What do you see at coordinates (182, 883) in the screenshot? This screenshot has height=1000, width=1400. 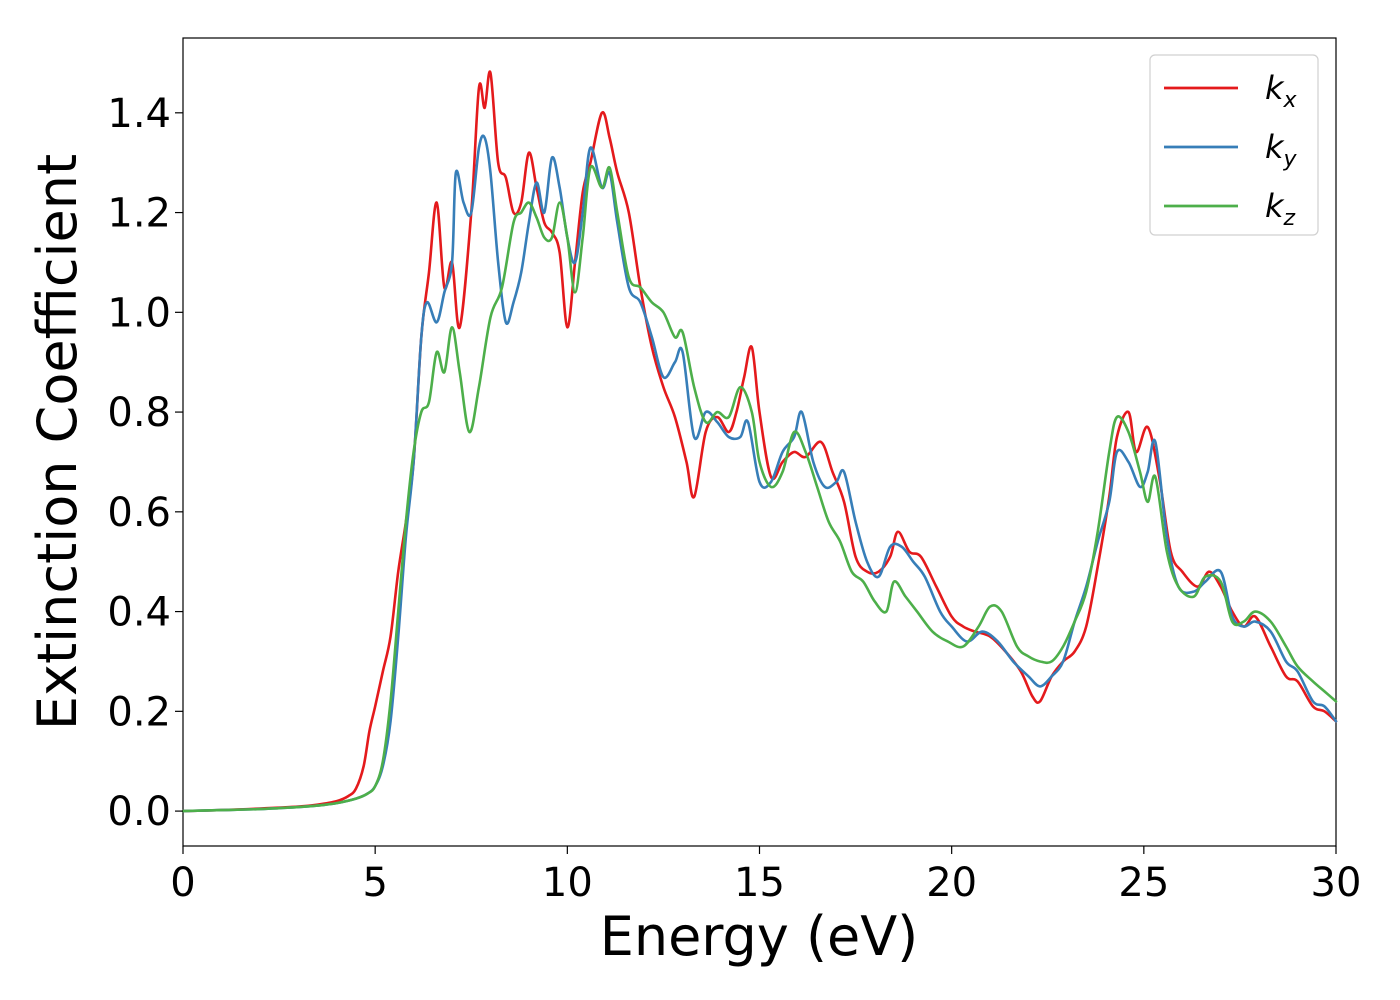 I see `x-tick-label: 0` at bounding box center [182, 883].